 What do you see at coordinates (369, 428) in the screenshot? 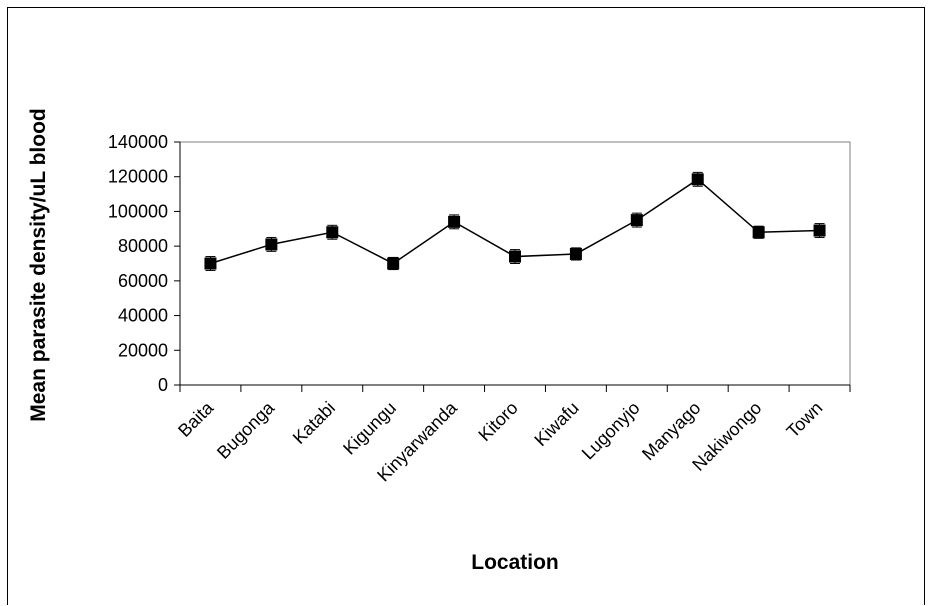
I see `x-tick-label: Kigungu` at bounding box center [369, 428].